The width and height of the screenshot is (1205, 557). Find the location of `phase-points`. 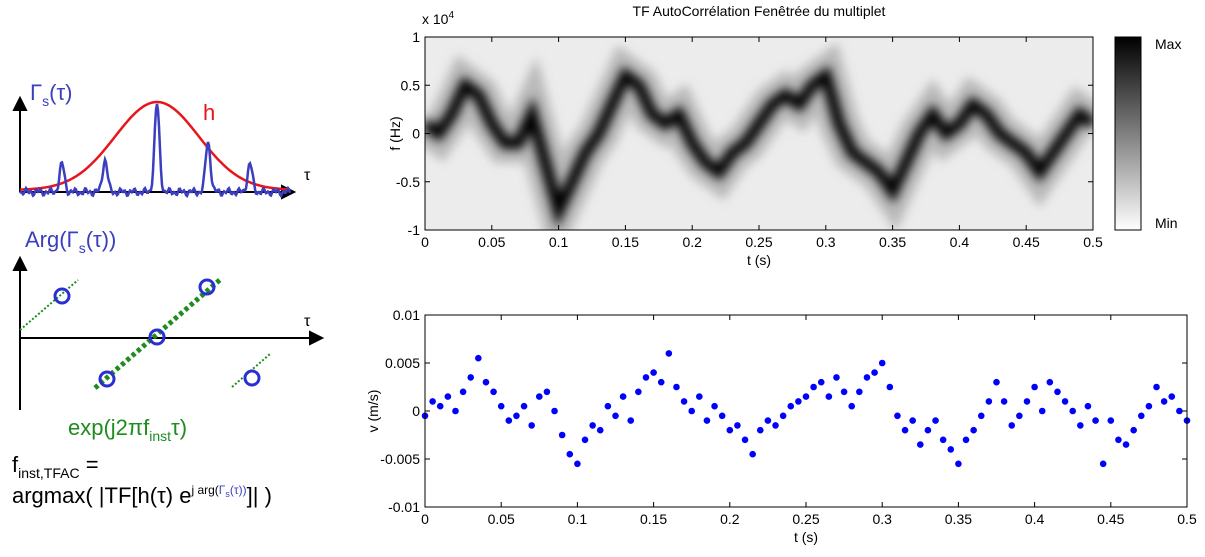

phase-points is located at coordinates (157, 333).